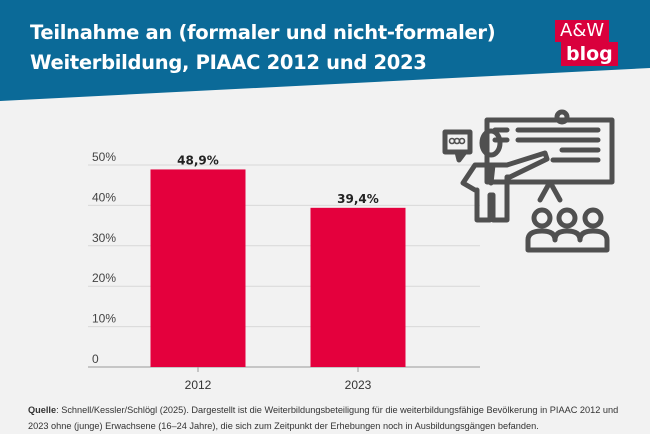 This screenshot has height=434, width=650. What do you see at coordinates (589, 54) in the screenshot?
I see `logo-blog: blog` at bounding box center [589, 54].